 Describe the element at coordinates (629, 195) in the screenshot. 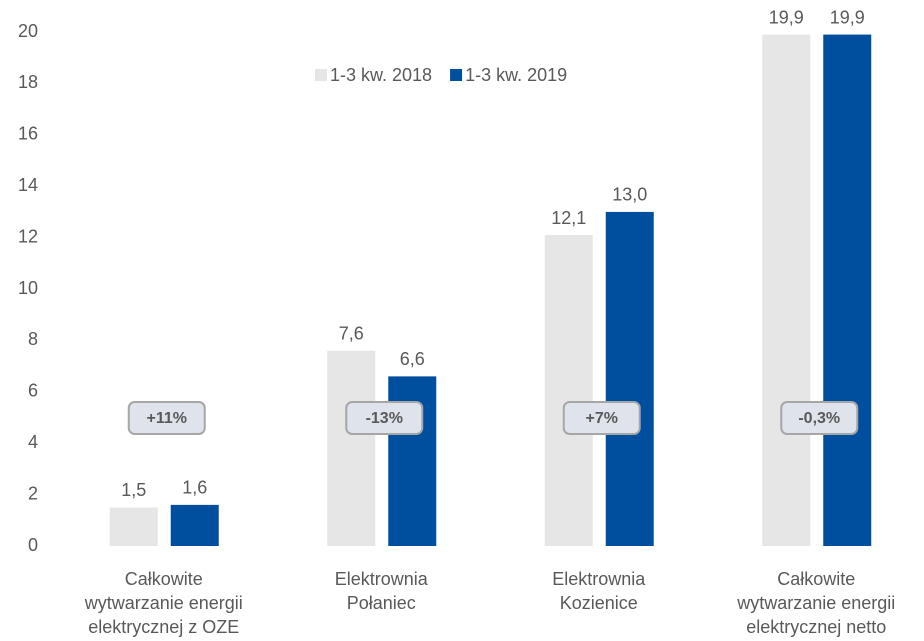

I see `value-label: 13,0` at that location.